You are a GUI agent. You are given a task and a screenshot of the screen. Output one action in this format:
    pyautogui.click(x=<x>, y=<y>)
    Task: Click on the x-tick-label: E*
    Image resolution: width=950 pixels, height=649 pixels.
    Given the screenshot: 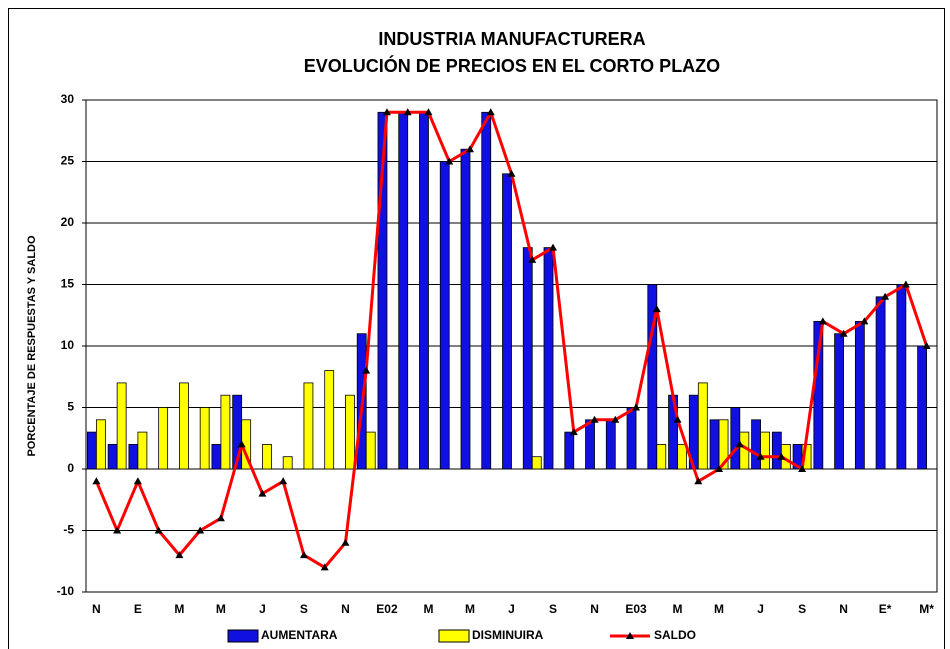 What is the action you would take?
    pyautogui.click(x=885, y=609)
    